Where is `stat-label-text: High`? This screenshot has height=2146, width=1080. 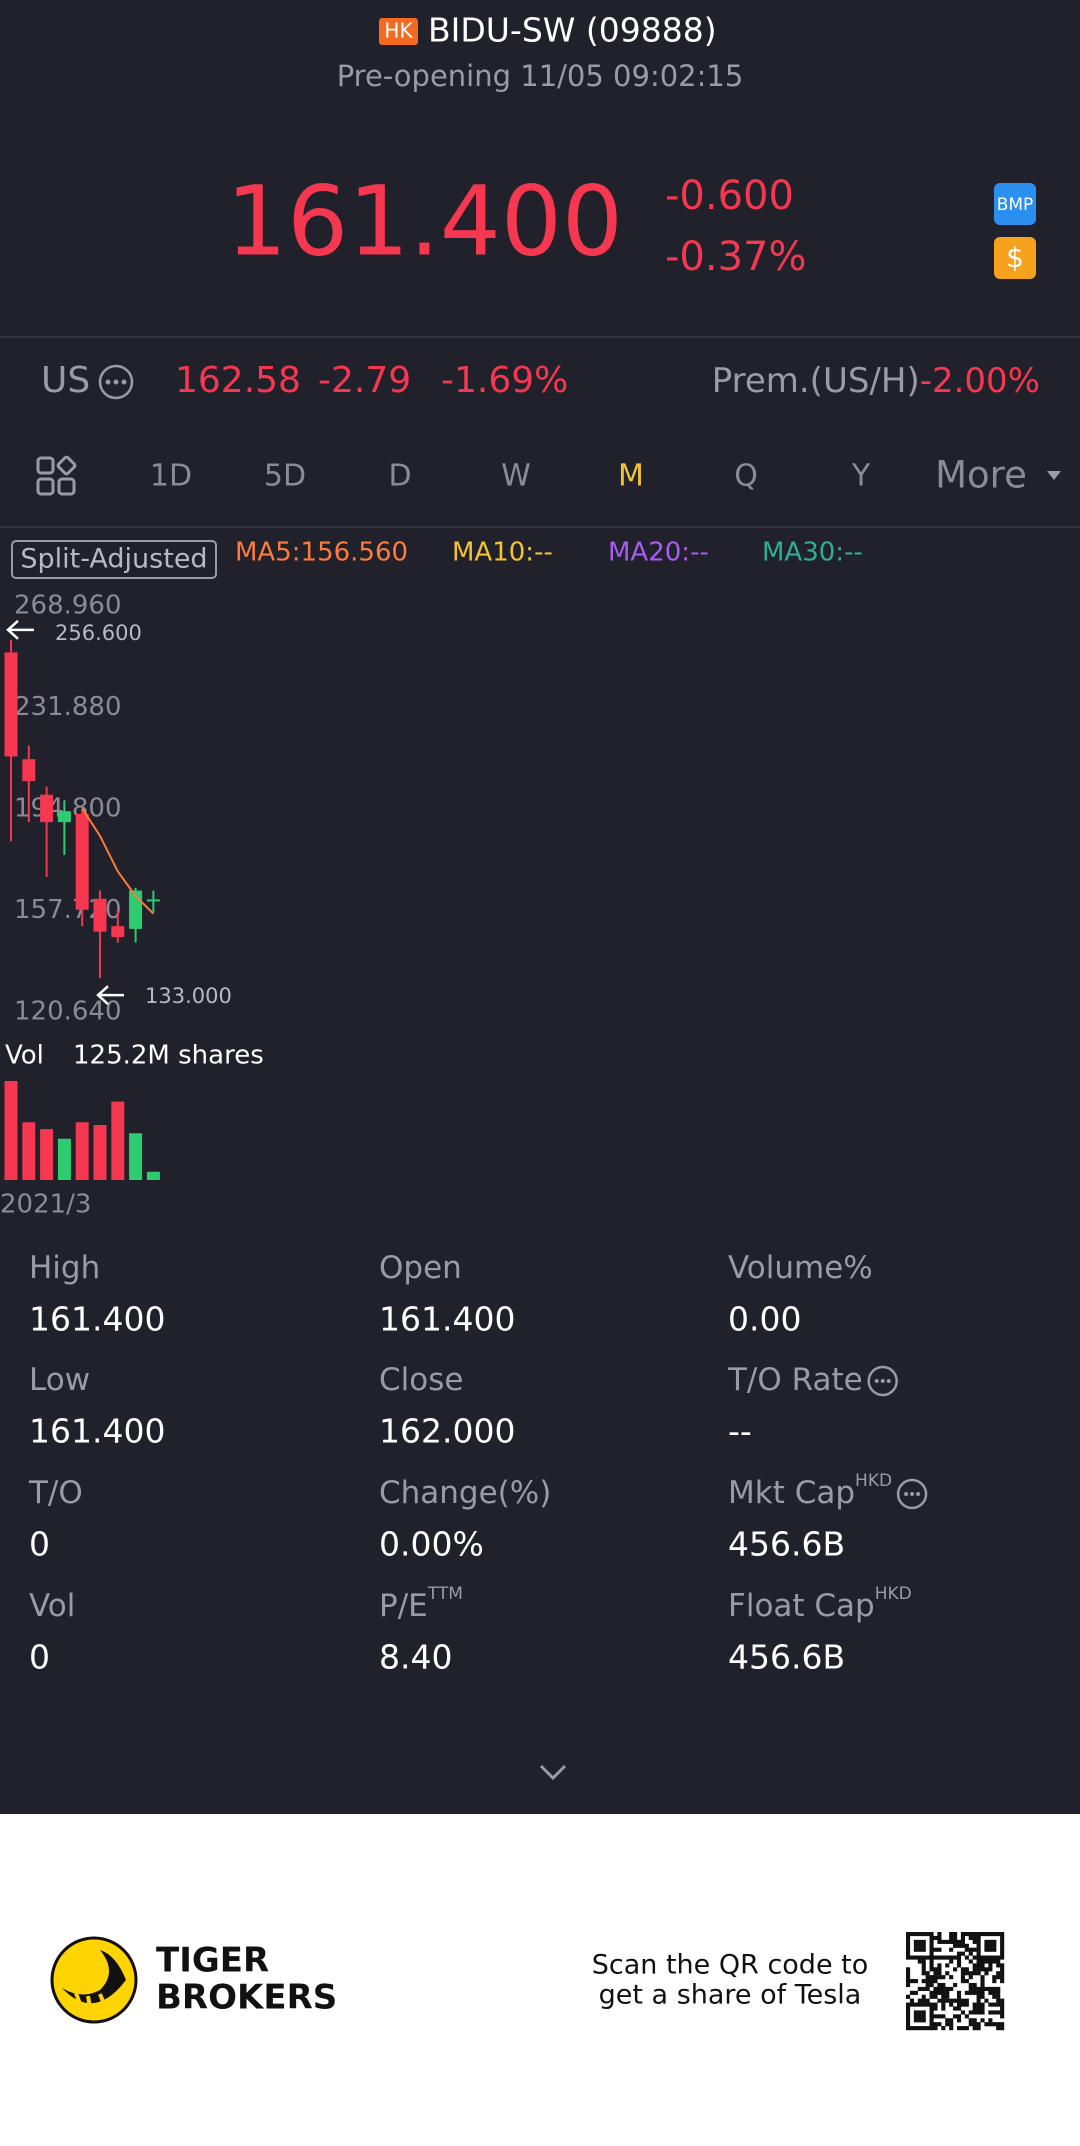
stat-label-text: High is located at coordinates (64, 1268).